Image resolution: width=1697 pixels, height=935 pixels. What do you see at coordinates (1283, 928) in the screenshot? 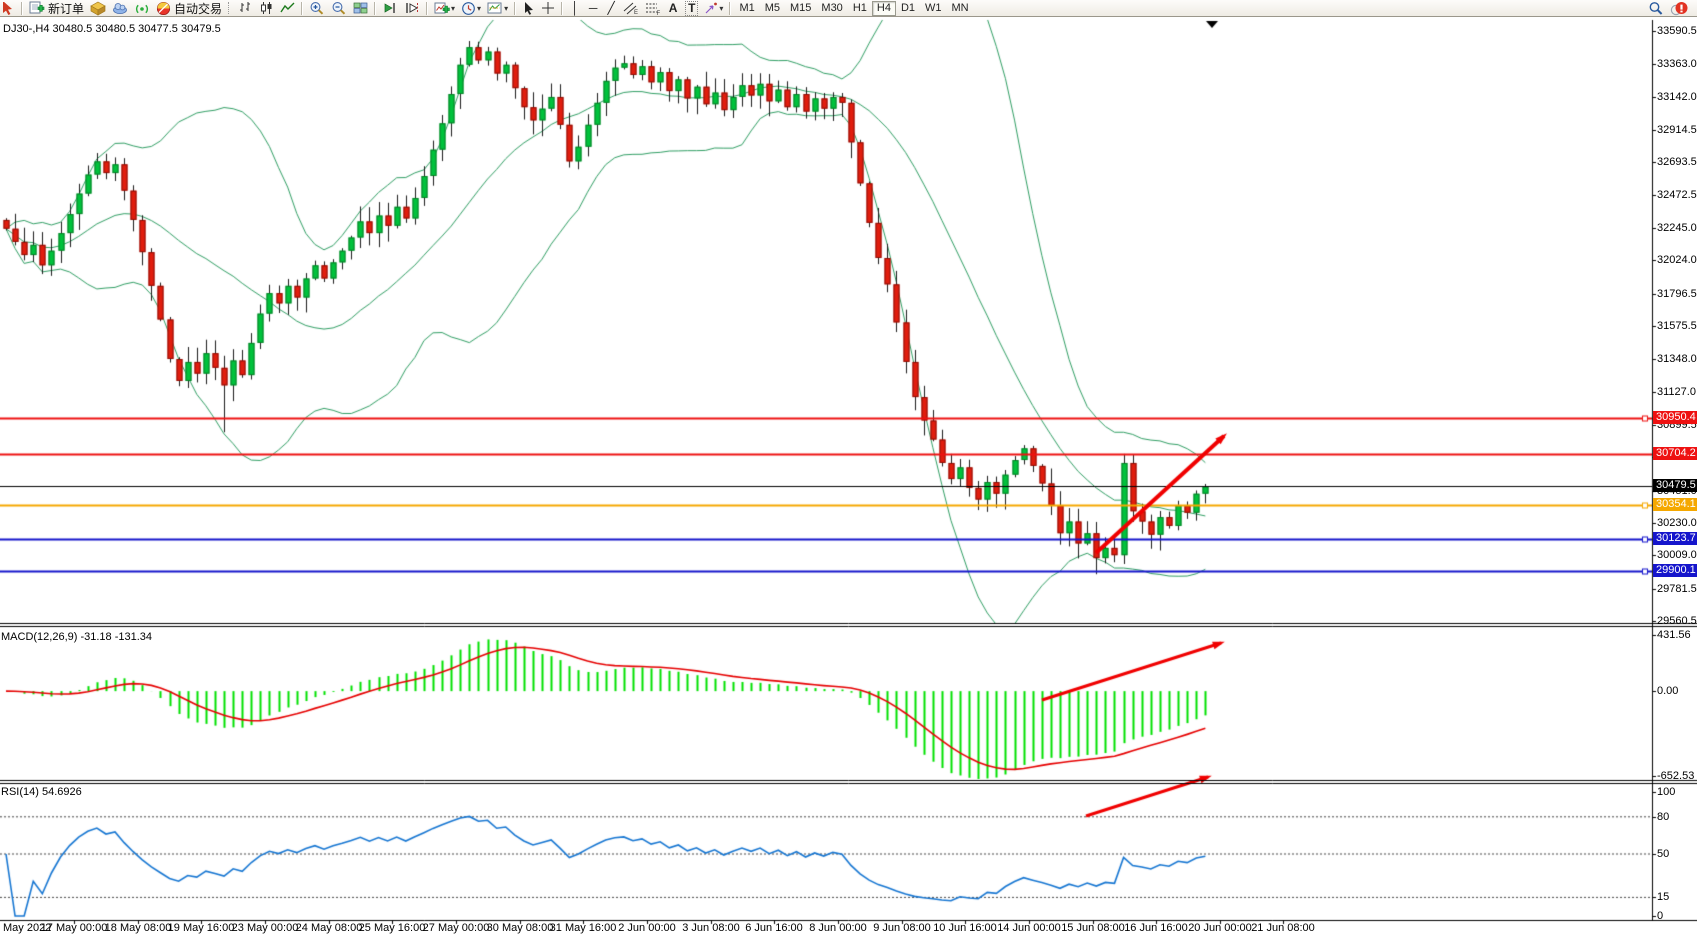
I see `time-tick-label: 21 Jun 08:00` at bounding box center [1283, 928].